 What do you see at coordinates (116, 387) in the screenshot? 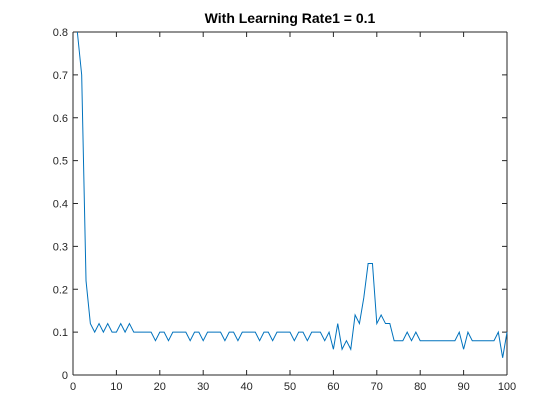
I see `x-tick-label: 10` at bounding box center [116, 387].